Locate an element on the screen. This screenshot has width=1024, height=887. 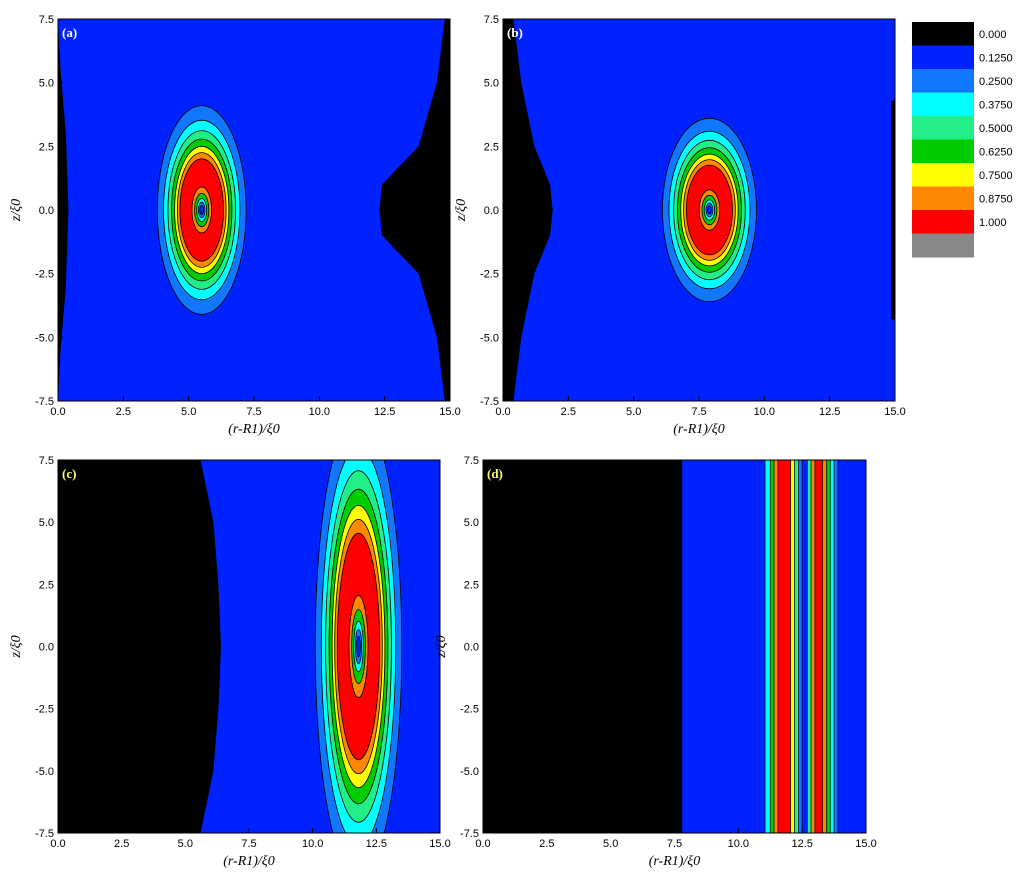
legend-label: 0.7500 is located at coordinates (996, 176).